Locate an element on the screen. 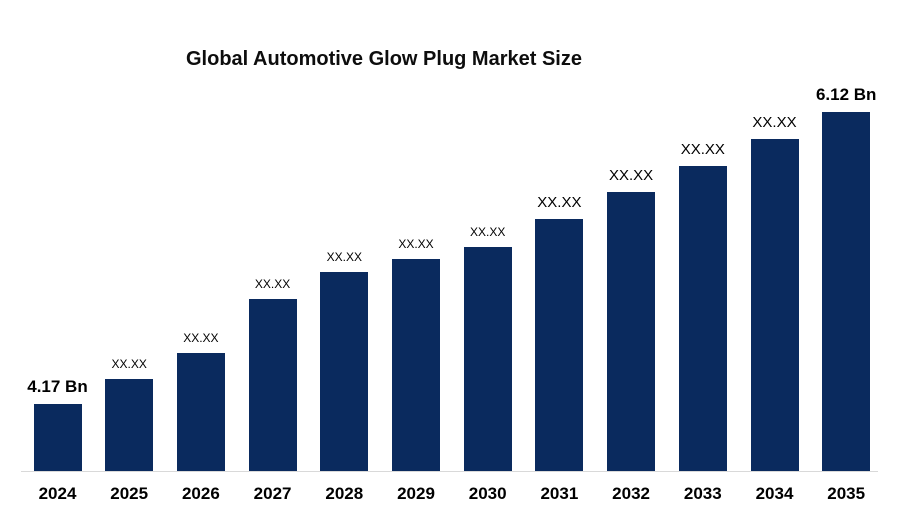 The image size is (900, 525). bar-value-label-2028: XX.XX is located at coordinates (344, 257).